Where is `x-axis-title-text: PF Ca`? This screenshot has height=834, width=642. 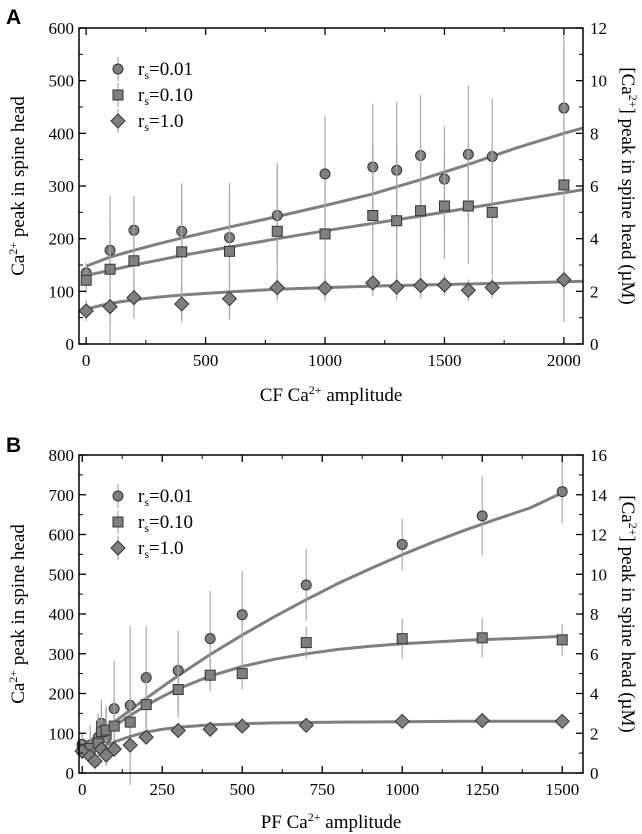
x-axis-title-text: PF Ca is located at coordinates (285, 822).